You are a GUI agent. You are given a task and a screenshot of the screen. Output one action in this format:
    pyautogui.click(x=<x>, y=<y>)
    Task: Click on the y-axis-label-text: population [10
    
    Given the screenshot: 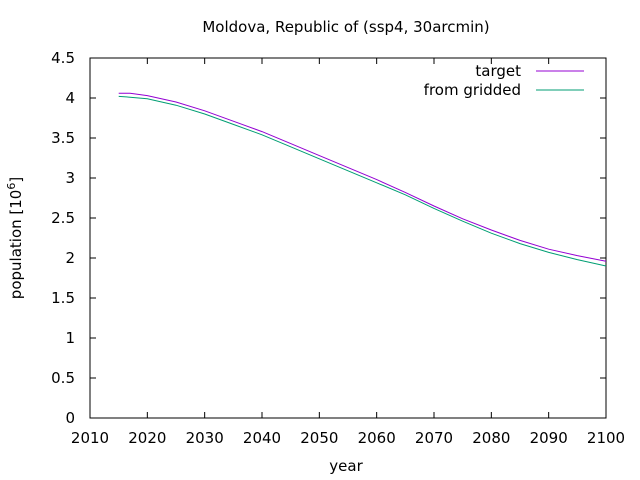 What is the action you would take?
    pyautogui.click(x=16, y=245)
    